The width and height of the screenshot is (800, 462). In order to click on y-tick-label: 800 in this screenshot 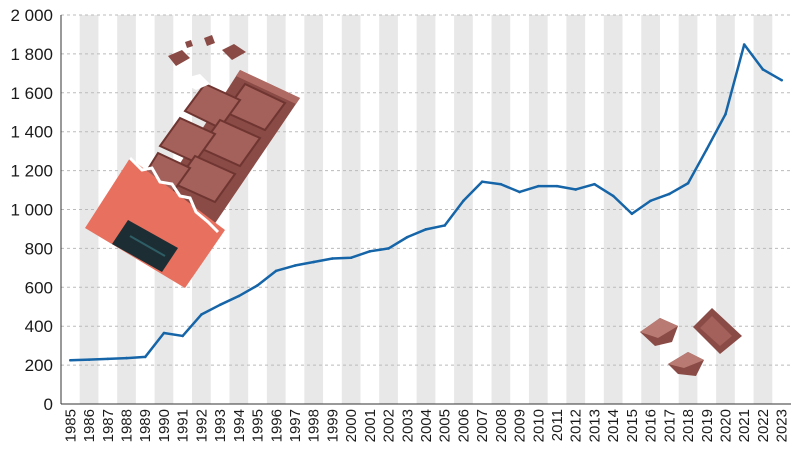, I will do `click(39, 248)`.